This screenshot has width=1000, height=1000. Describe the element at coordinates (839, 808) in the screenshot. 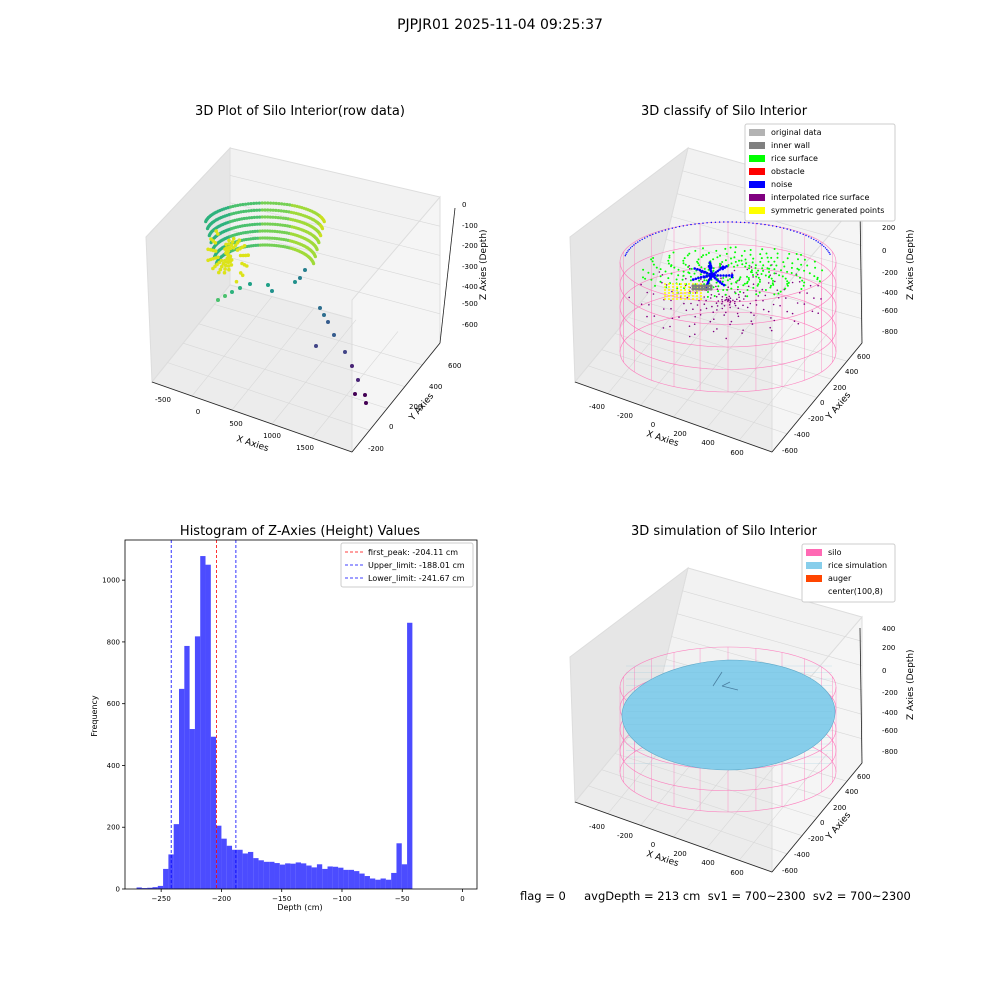

I see `y-tick-label: 200` at that location.